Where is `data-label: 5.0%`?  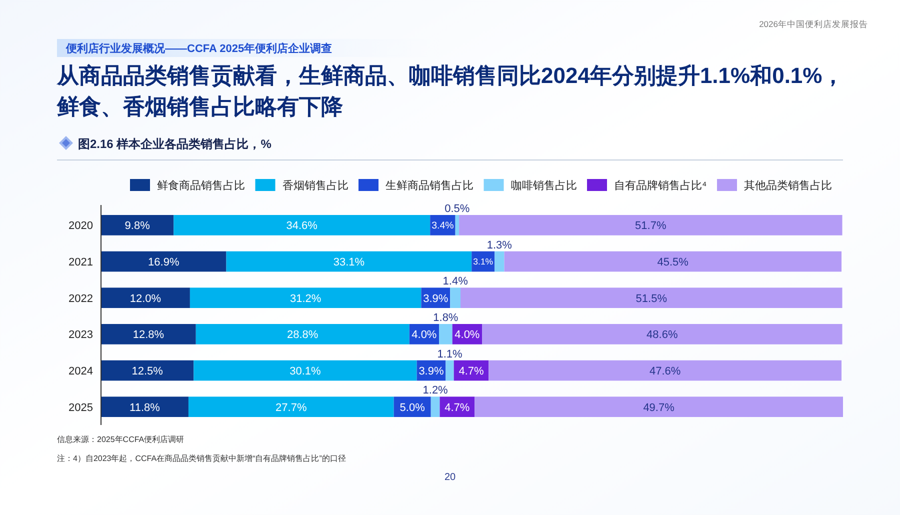
data-label: 5.0% is located at coordinates (413, 408).